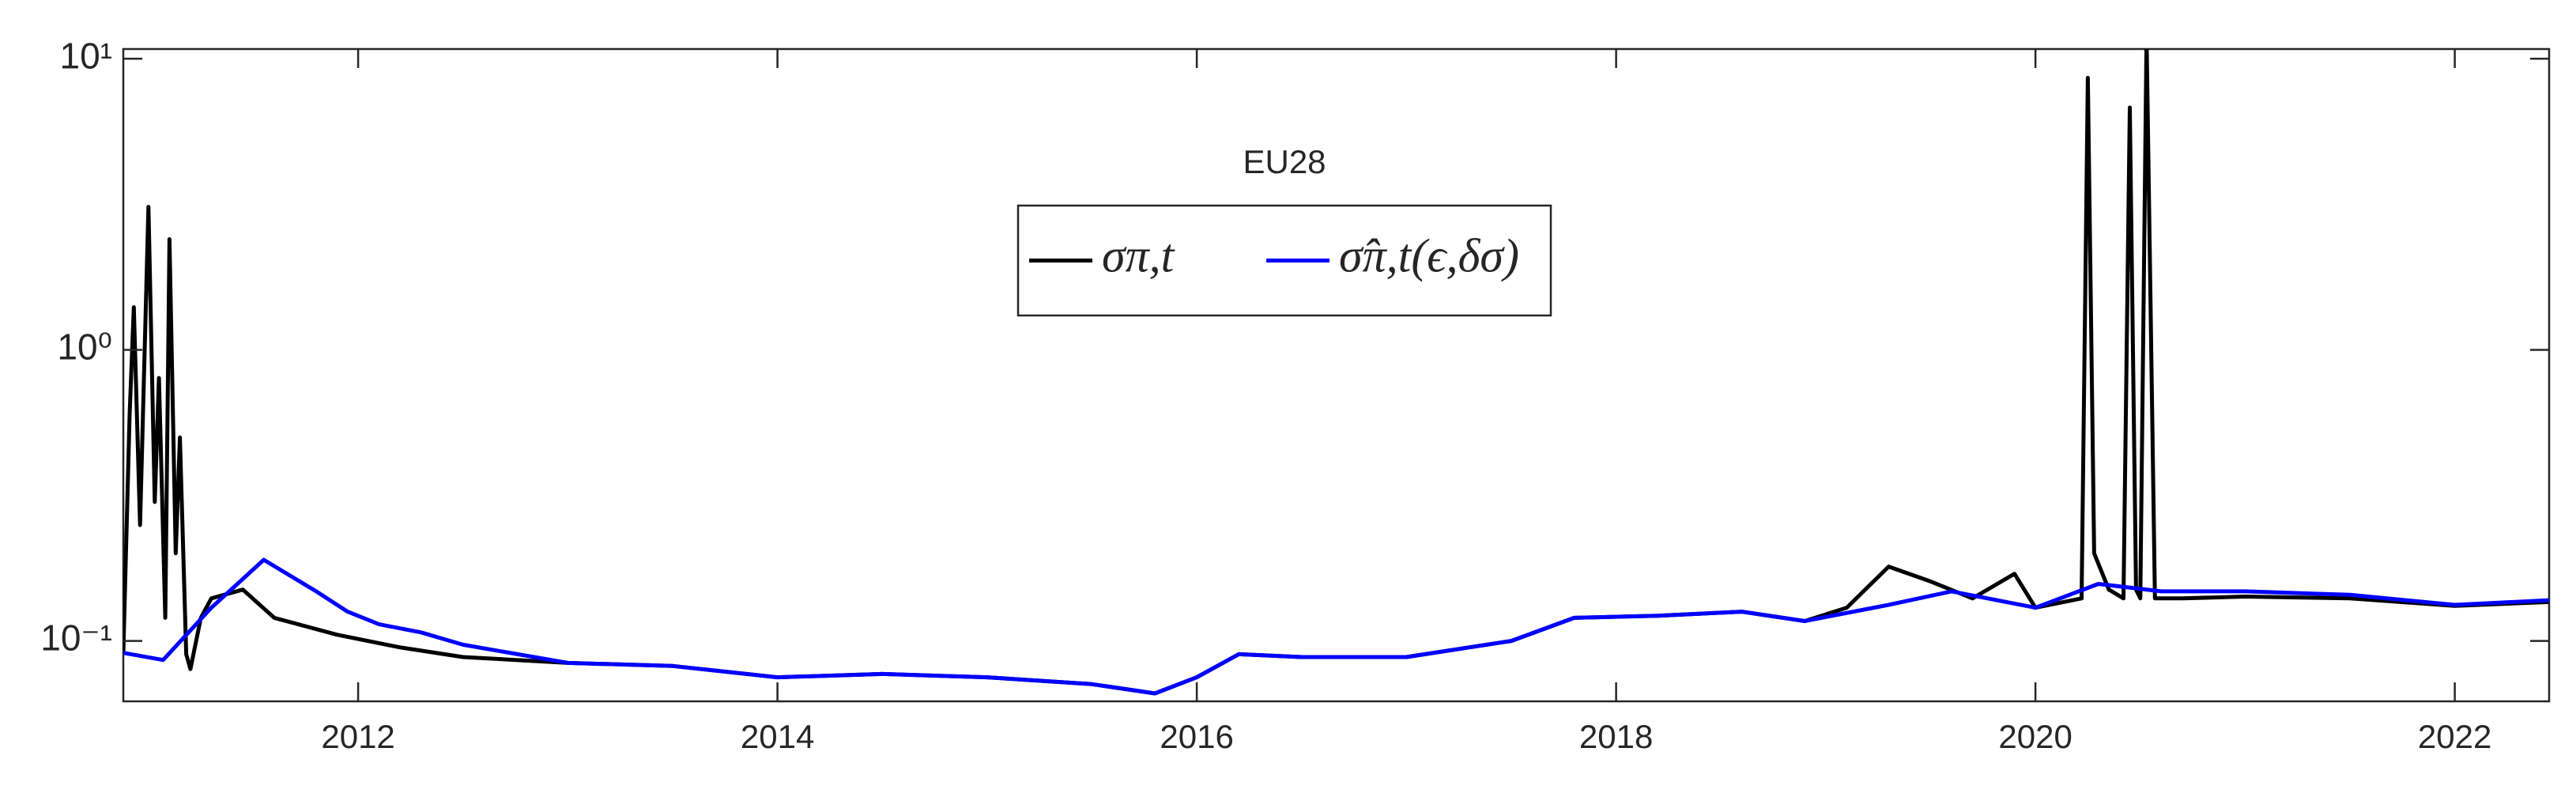 Image resolution: width=2576 pixels, height=797 pixels. Describe the element at coordinates (1138, 255) in the screenshot. I see `legend-label: σπ,t` at that location.